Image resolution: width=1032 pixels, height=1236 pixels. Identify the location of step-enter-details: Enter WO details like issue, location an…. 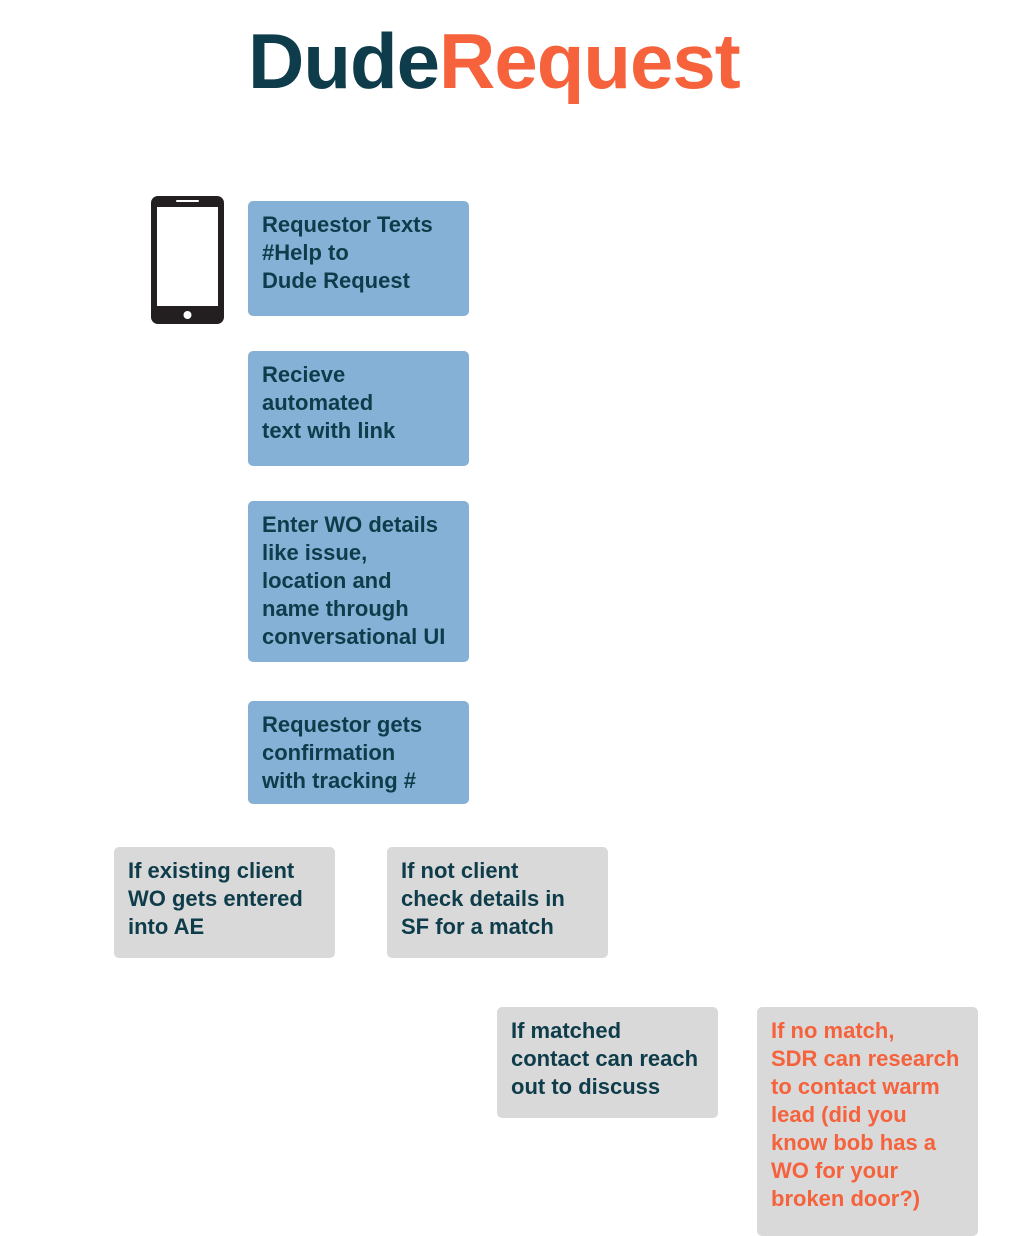
(358, 581).